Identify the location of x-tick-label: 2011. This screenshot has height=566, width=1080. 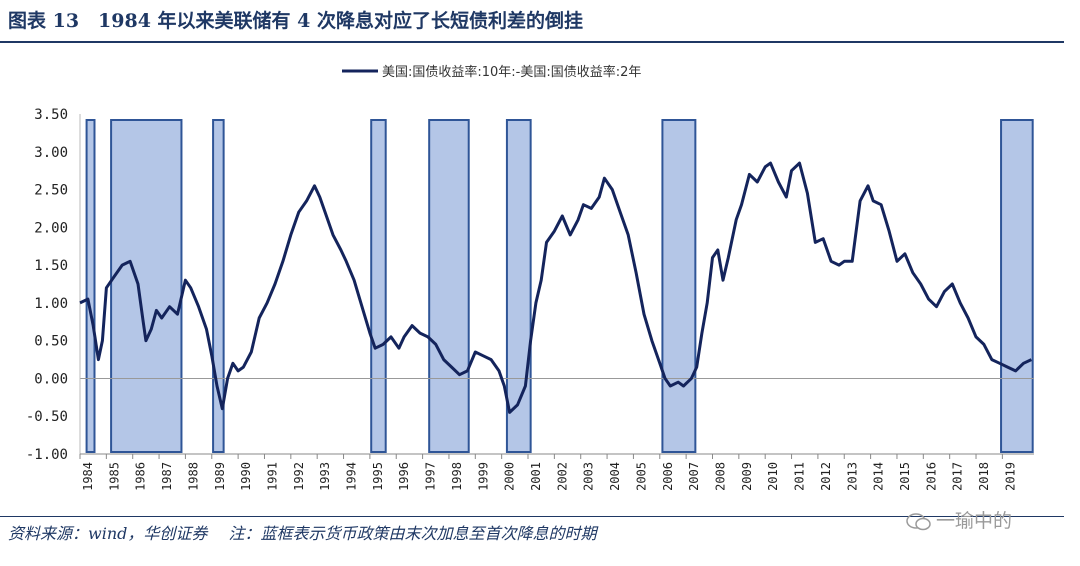
(800, 476).